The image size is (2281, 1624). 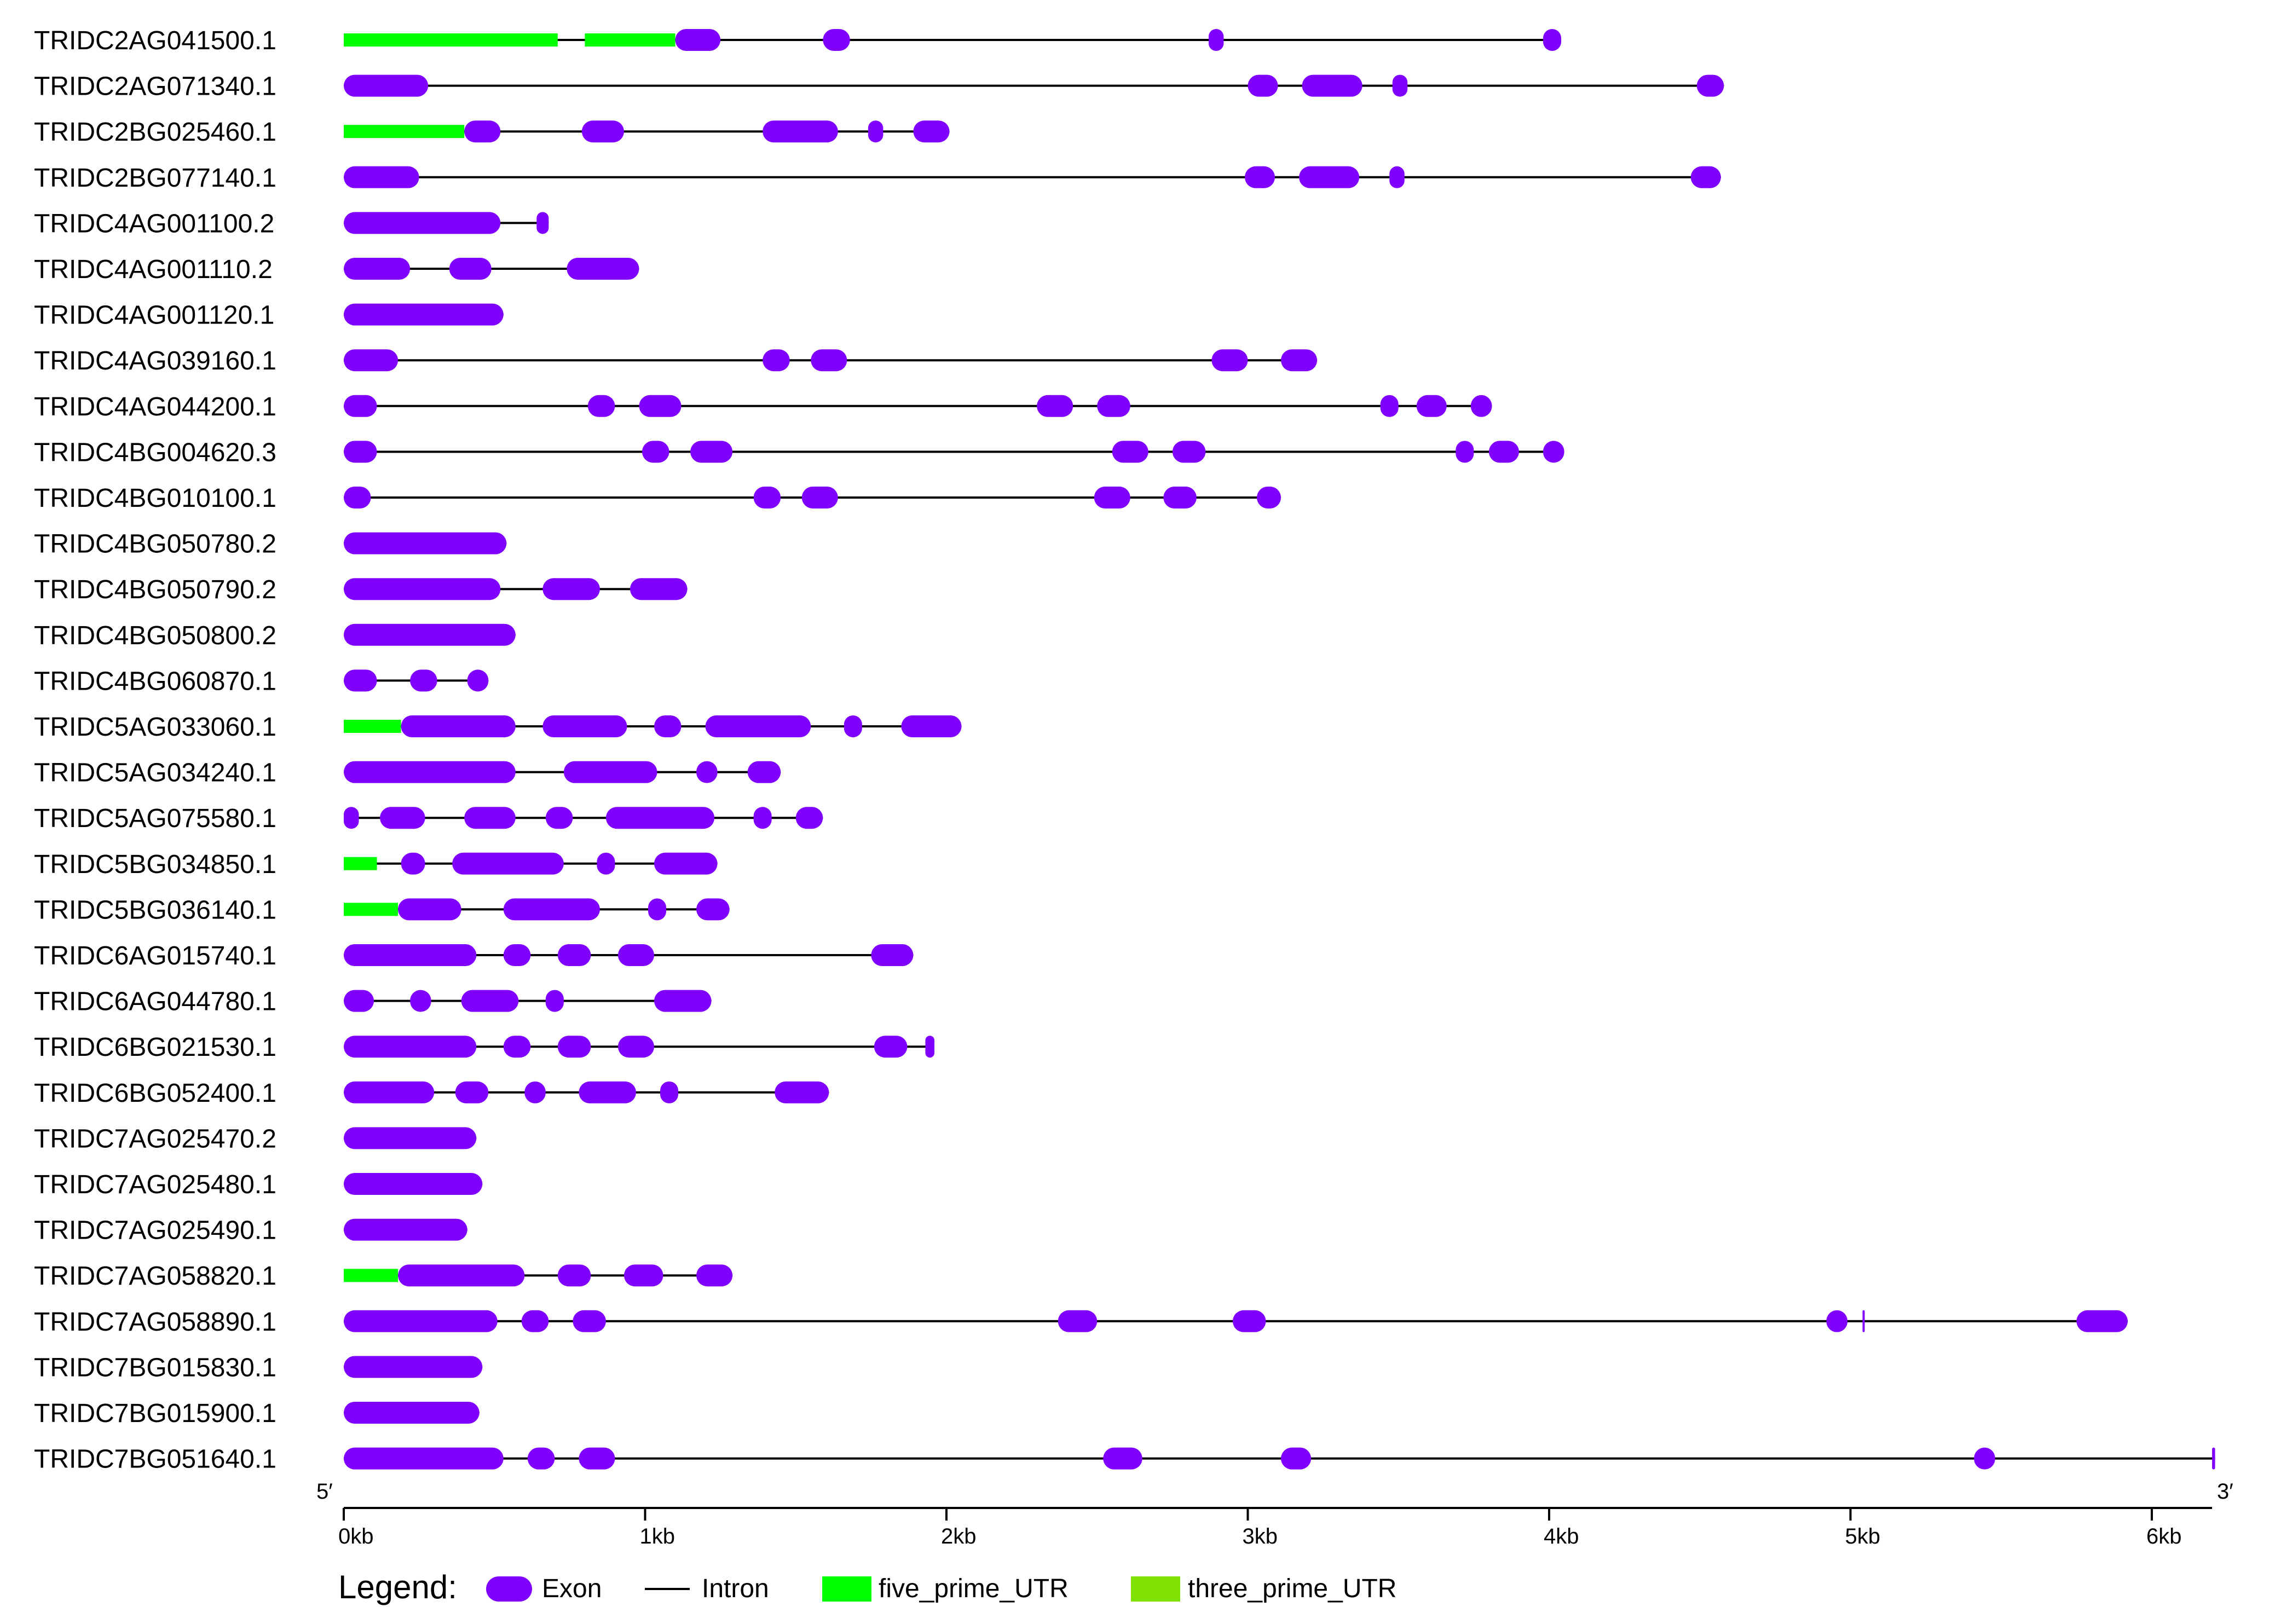 What do you see at coordinates (356, 1536) in the screenshot?
I see `tick-label: 0kb` at bounding box center [356, 1536].